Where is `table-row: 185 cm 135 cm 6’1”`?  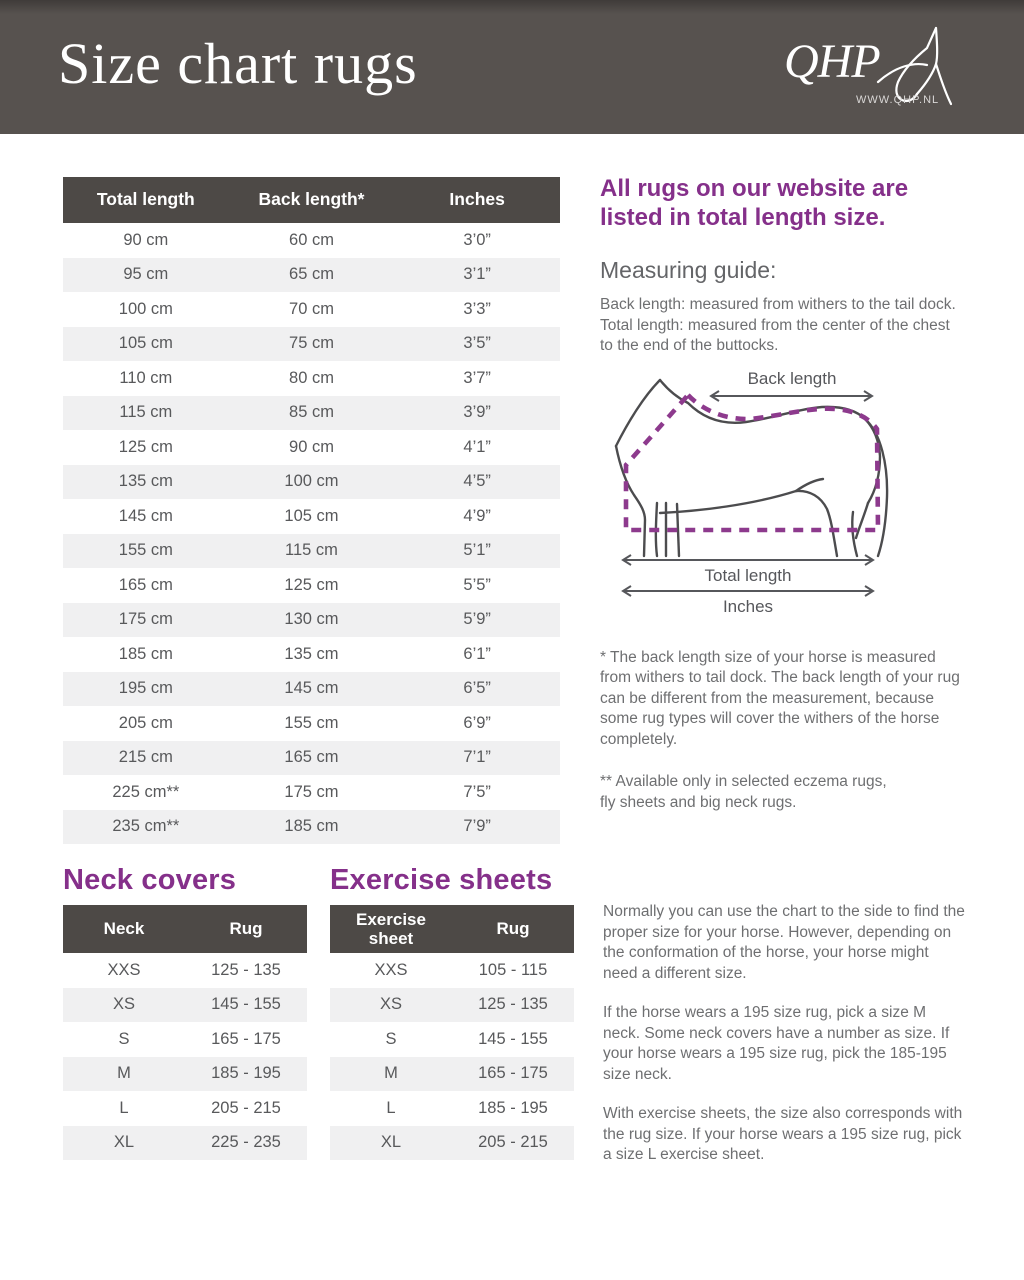 table-row: 185 cm 135 cm 6’1” is located at coordinates (311, 654).